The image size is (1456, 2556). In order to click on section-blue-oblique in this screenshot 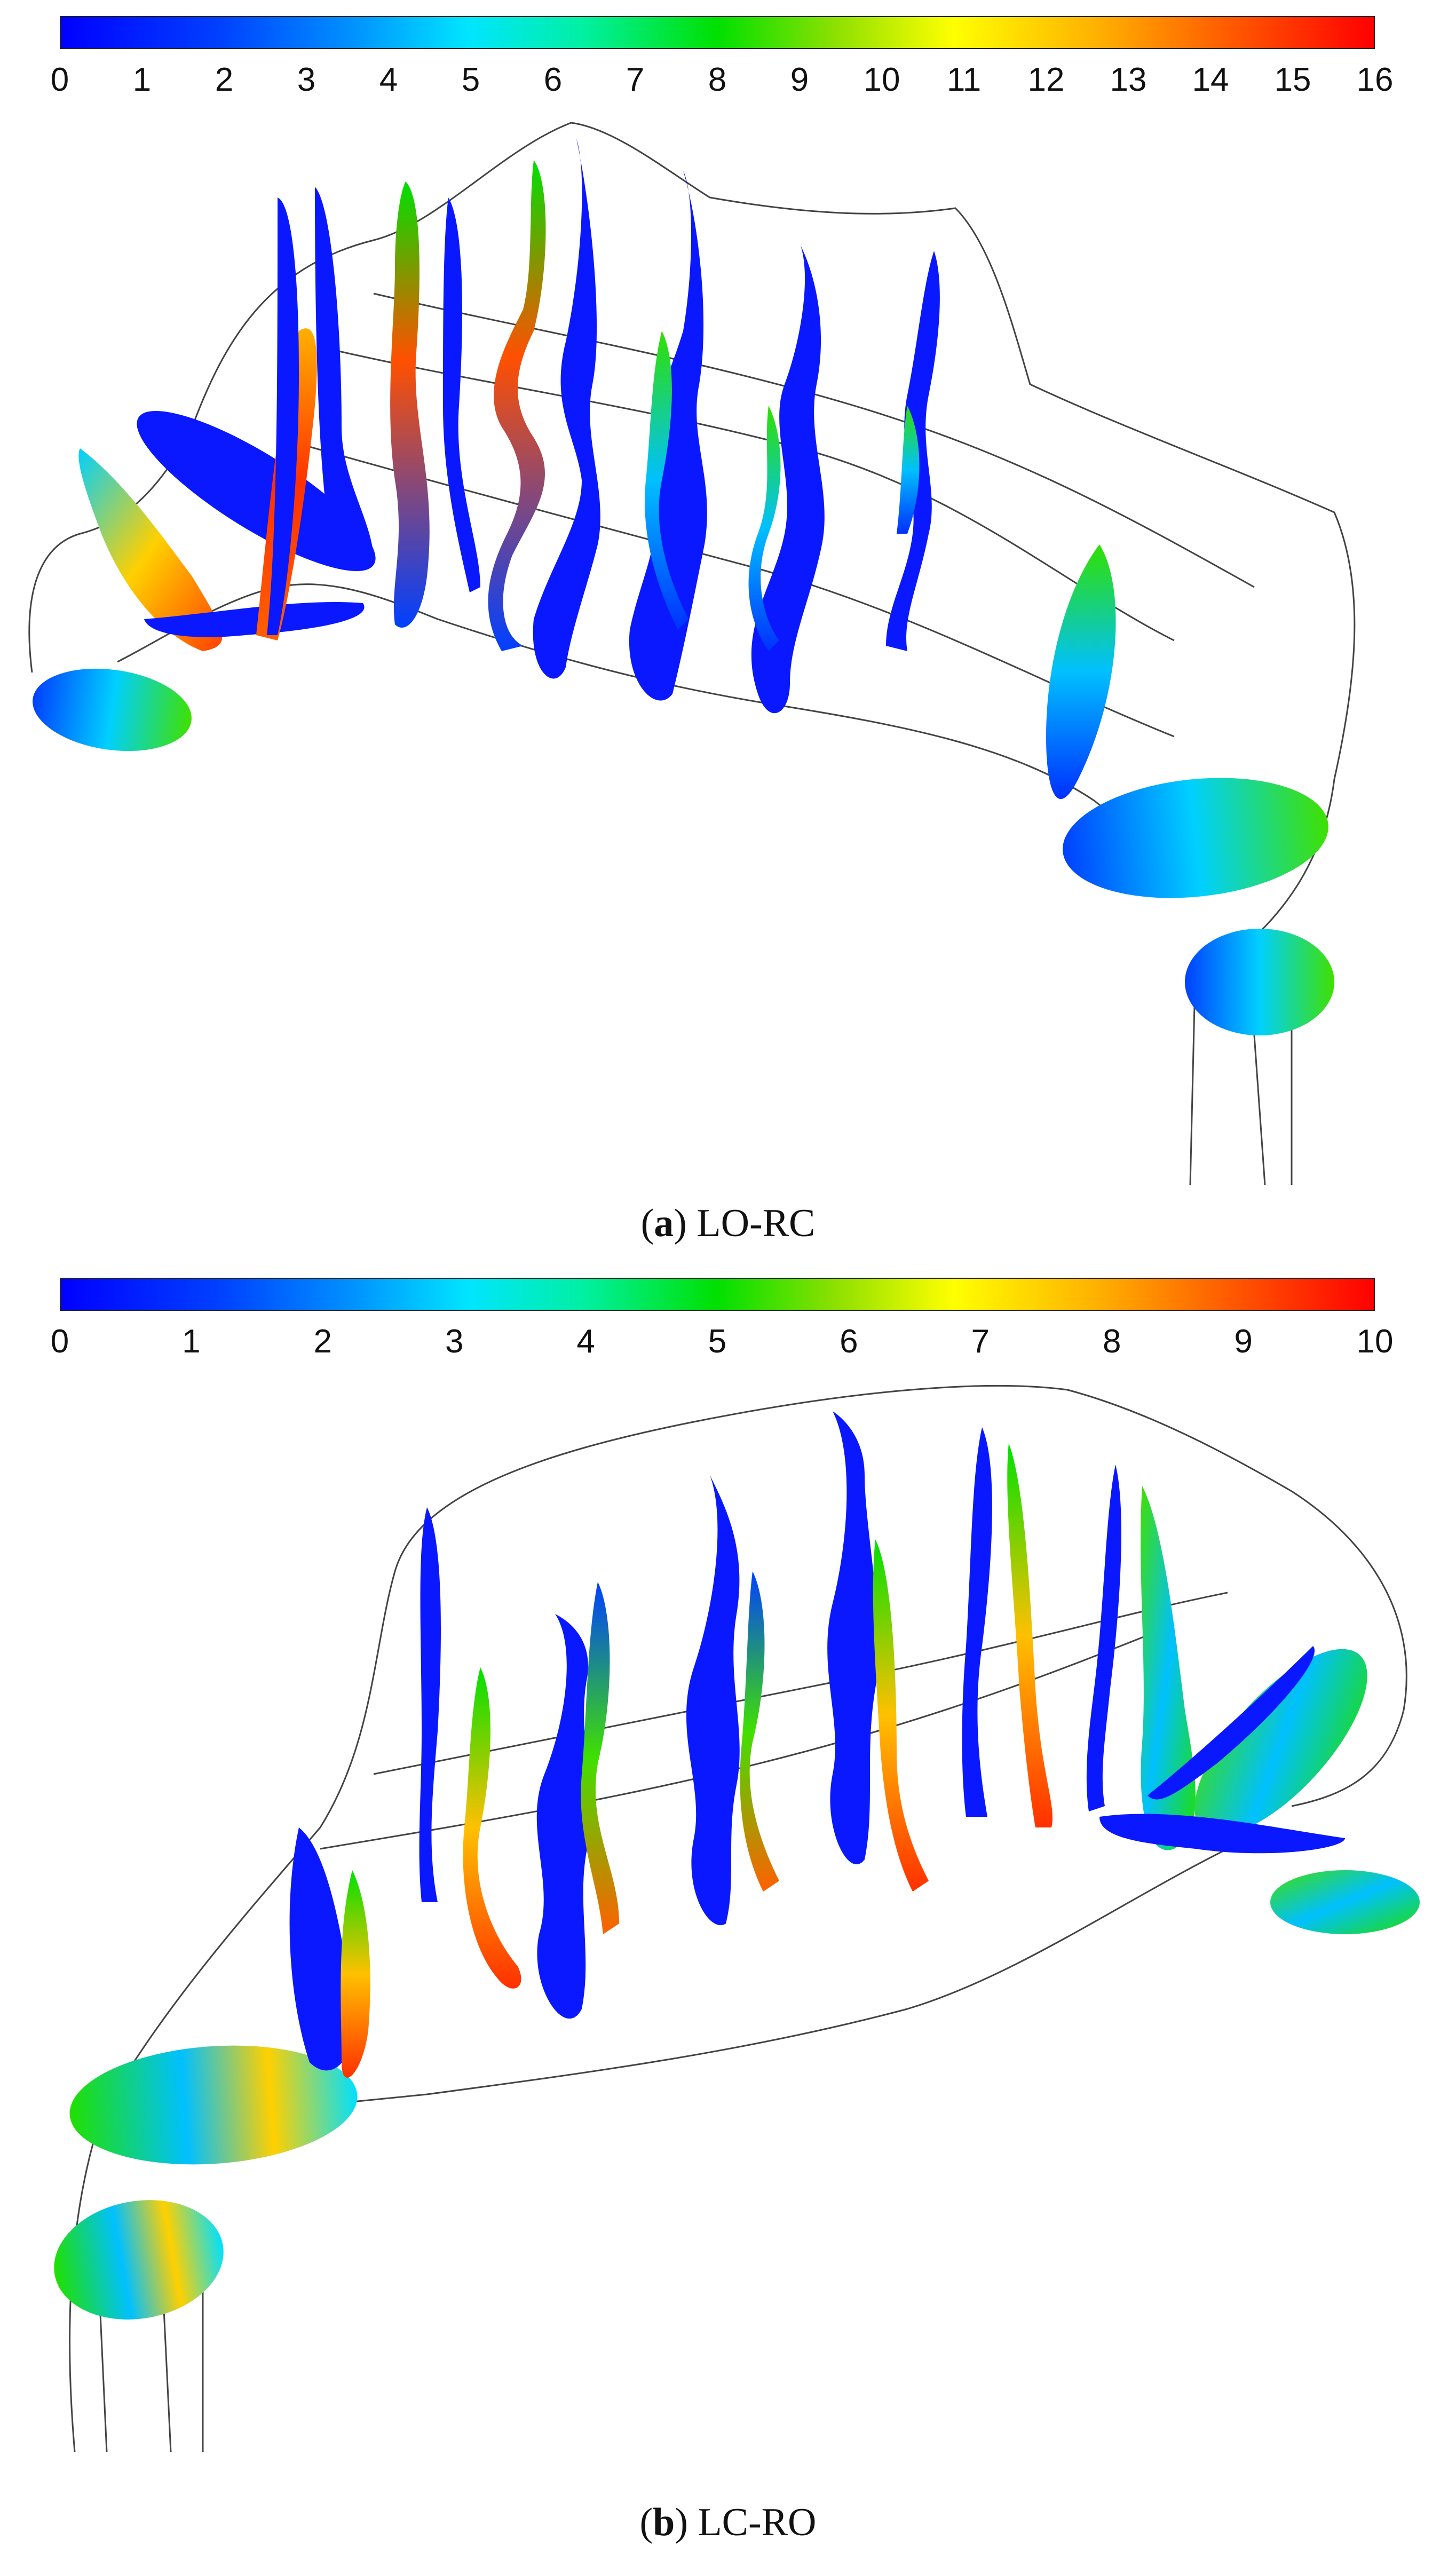, I will do `click(256, 491)`.